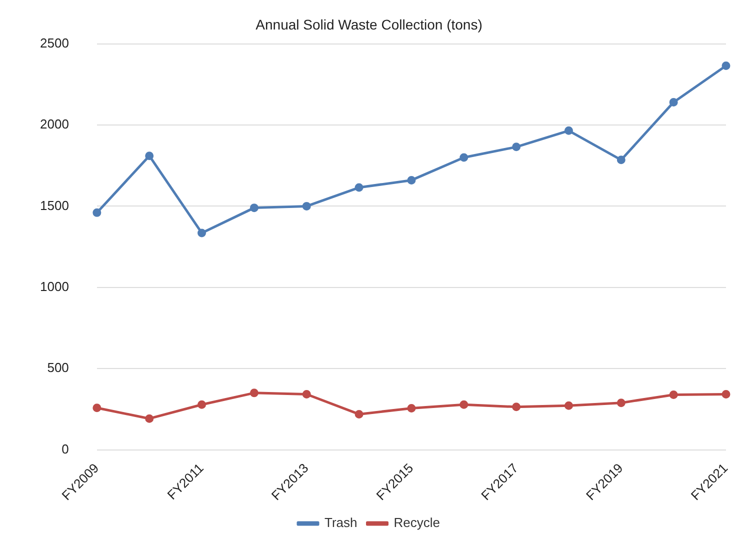  I want to click on chart-title: Annual Solid Waste Collection (tons), so click(369, 24).